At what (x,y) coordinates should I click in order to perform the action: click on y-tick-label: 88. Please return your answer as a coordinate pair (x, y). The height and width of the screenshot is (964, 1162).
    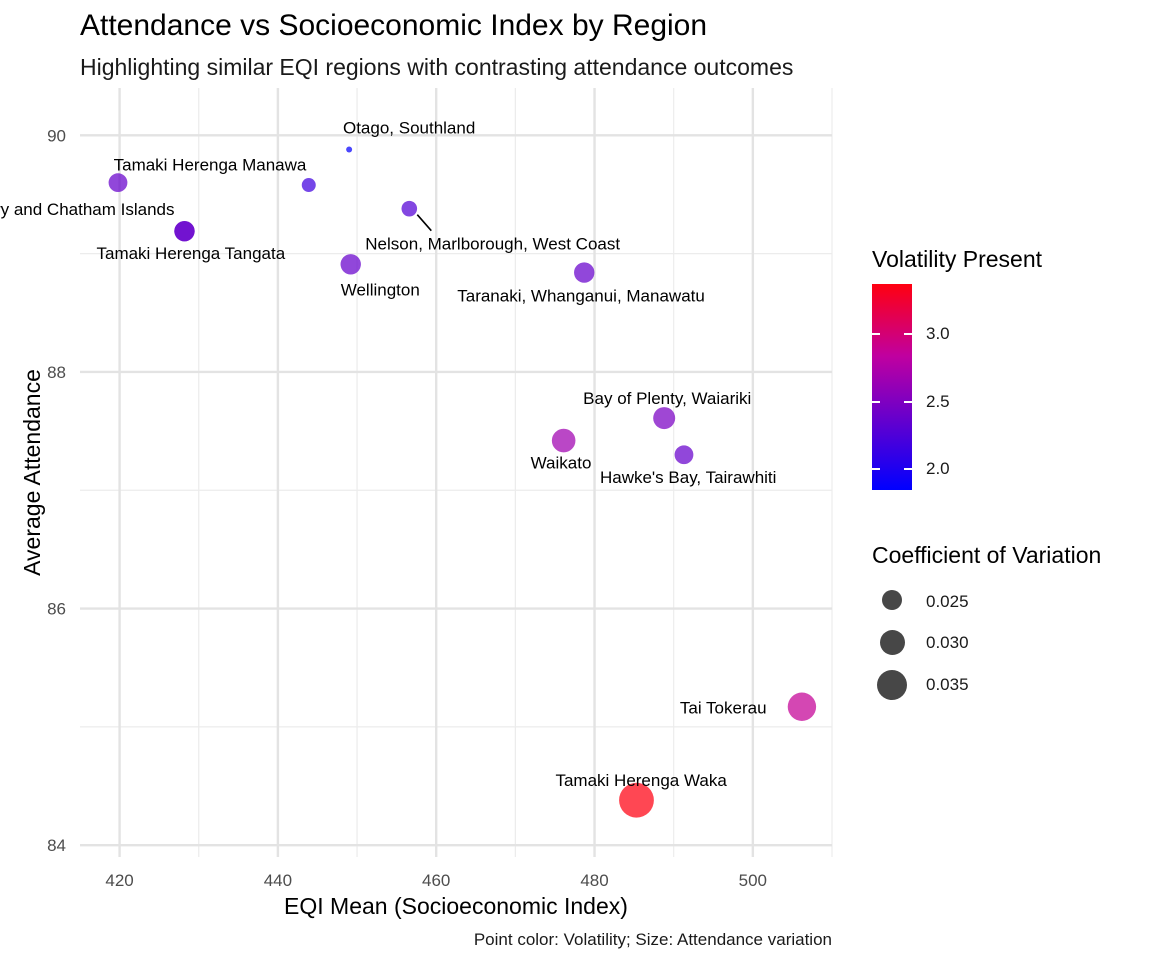
    Looking at the image, I should click on (56, 372).